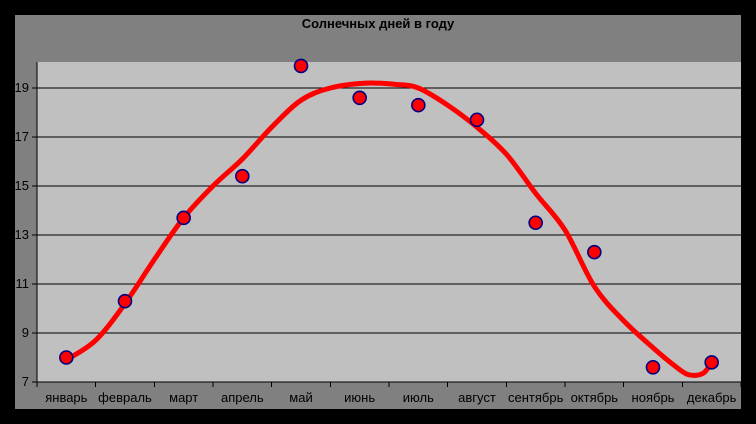 The image size is (756, 424). What do you see at coordinates (378, 23) in the screenshot?
I see `chart-title: Солнечных дней в году` at bounding box center [378, 23].